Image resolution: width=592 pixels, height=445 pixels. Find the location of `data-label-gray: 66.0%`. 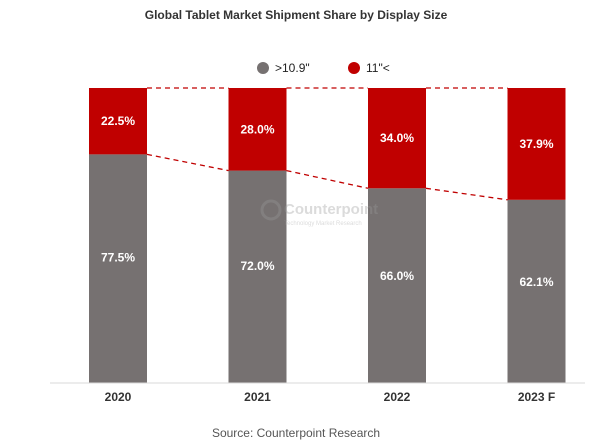

data-label-gray: 66.0% is located at coordinates (397, 276).